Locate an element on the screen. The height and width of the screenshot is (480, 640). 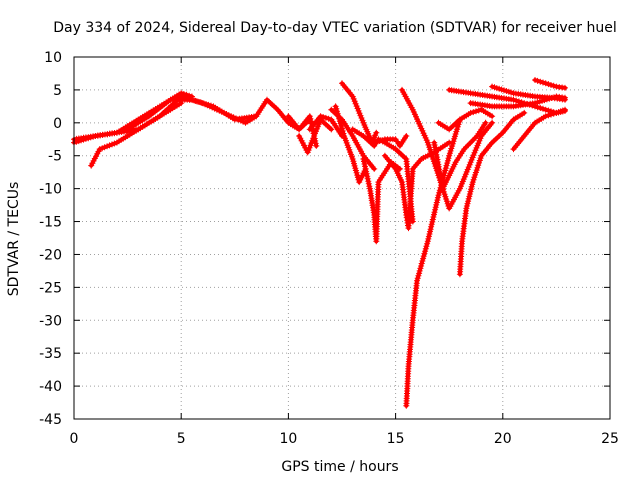
y-tick-label: -5 is located at coordinates (55, 157).